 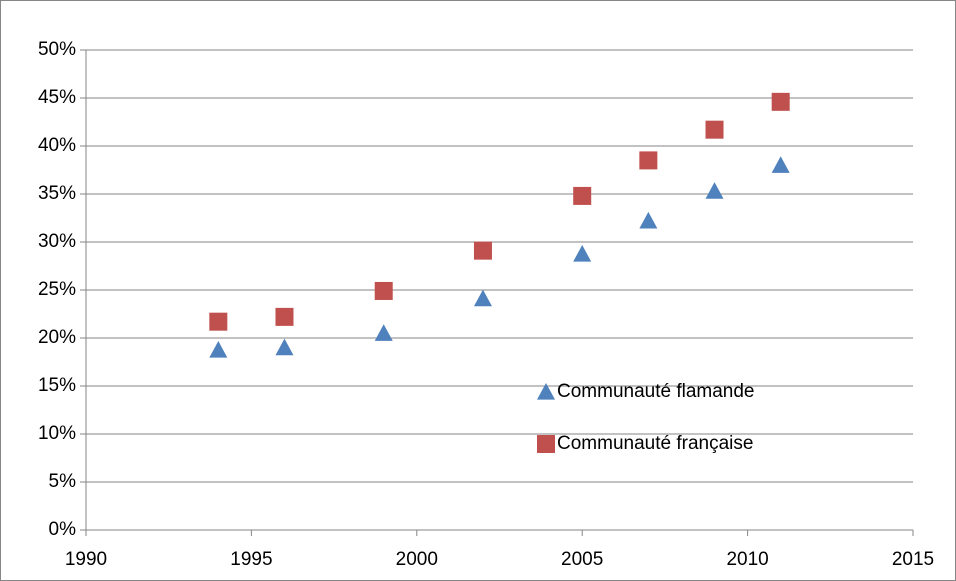 I want to click on y-tick-label: 35%, so click(x=57, y=193).